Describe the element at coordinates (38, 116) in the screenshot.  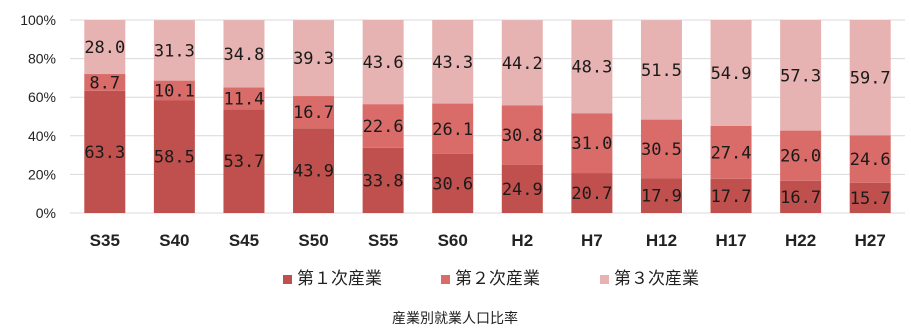
I see `y-axis-ticks: 0% 20% 40% 60% 80% 100%` at that location.